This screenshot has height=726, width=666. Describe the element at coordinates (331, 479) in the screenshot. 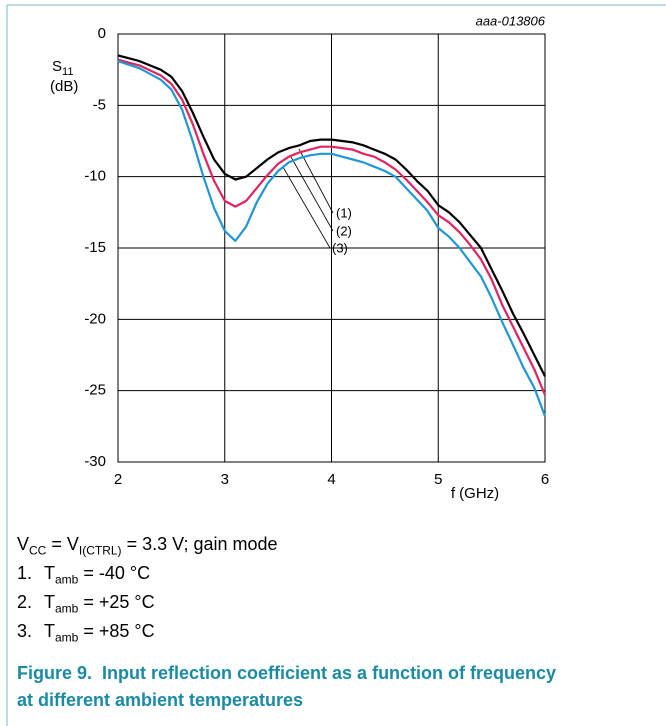

I see `x-tick-label: 4` at that location.